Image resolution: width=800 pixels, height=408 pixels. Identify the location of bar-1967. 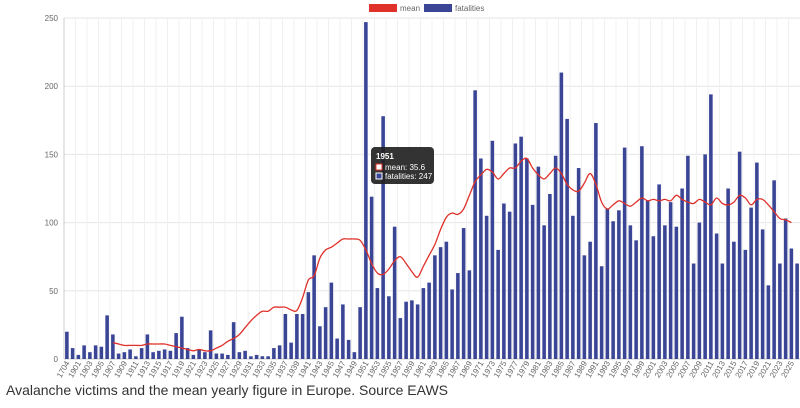
(458, 316).